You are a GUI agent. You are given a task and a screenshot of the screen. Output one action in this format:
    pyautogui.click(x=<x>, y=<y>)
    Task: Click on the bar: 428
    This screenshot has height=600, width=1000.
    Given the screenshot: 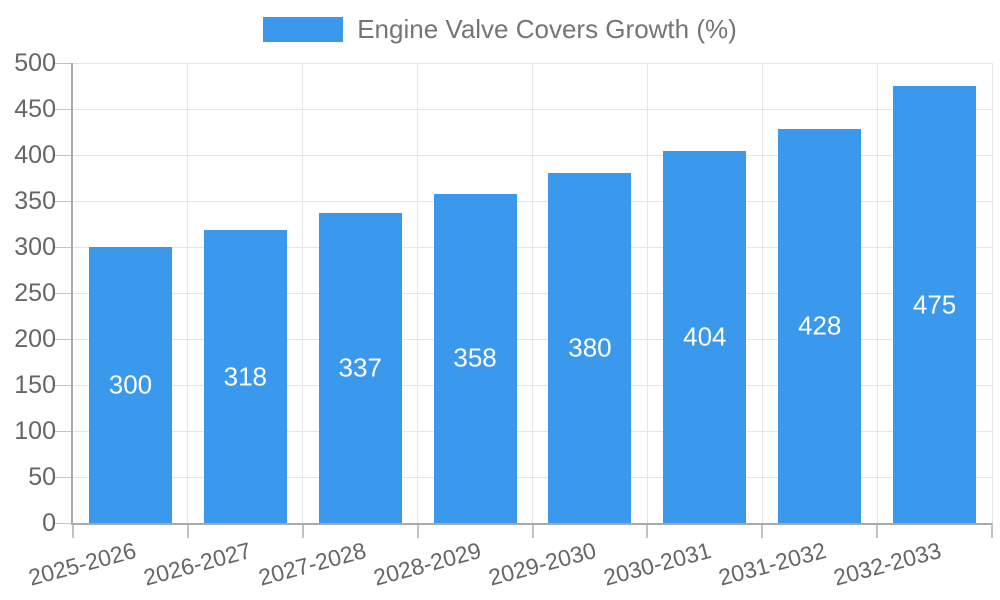 What is the action you would take?
    pyautogui.click(x=820, y=326)
    